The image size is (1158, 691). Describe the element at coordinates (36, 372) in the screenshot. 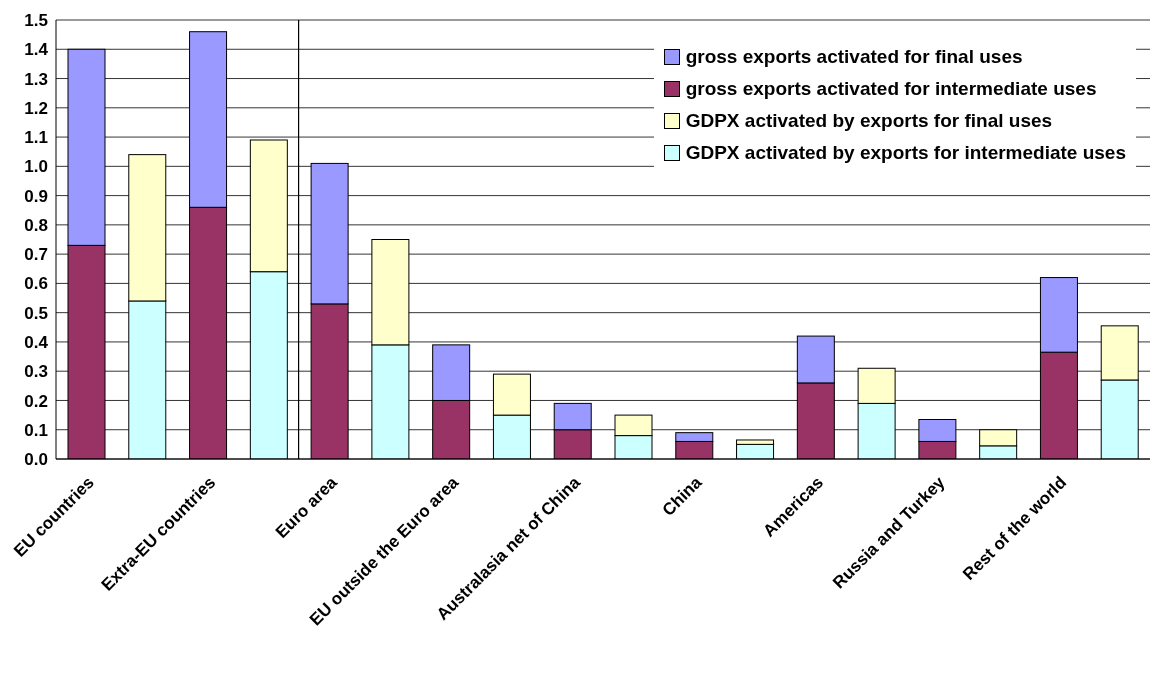

I see `y-tick-label: 0.3` at that location.